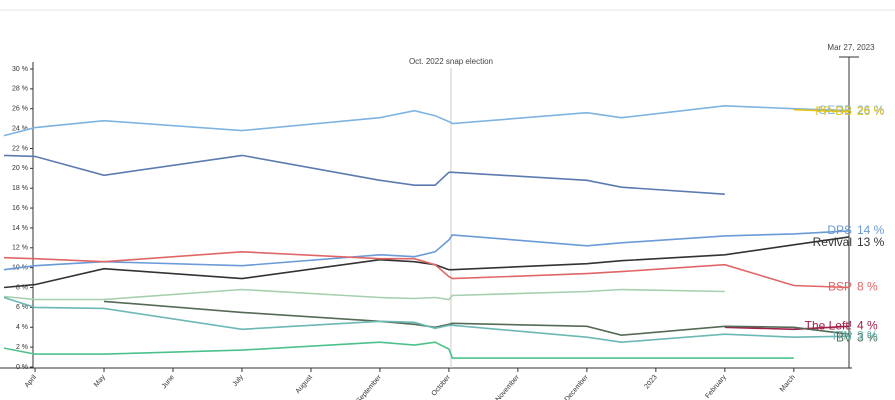 The image size is (895, 400). Describe the element at coordinates (839, 230) in the screenshot. I see `series-name: DPS` at that location.